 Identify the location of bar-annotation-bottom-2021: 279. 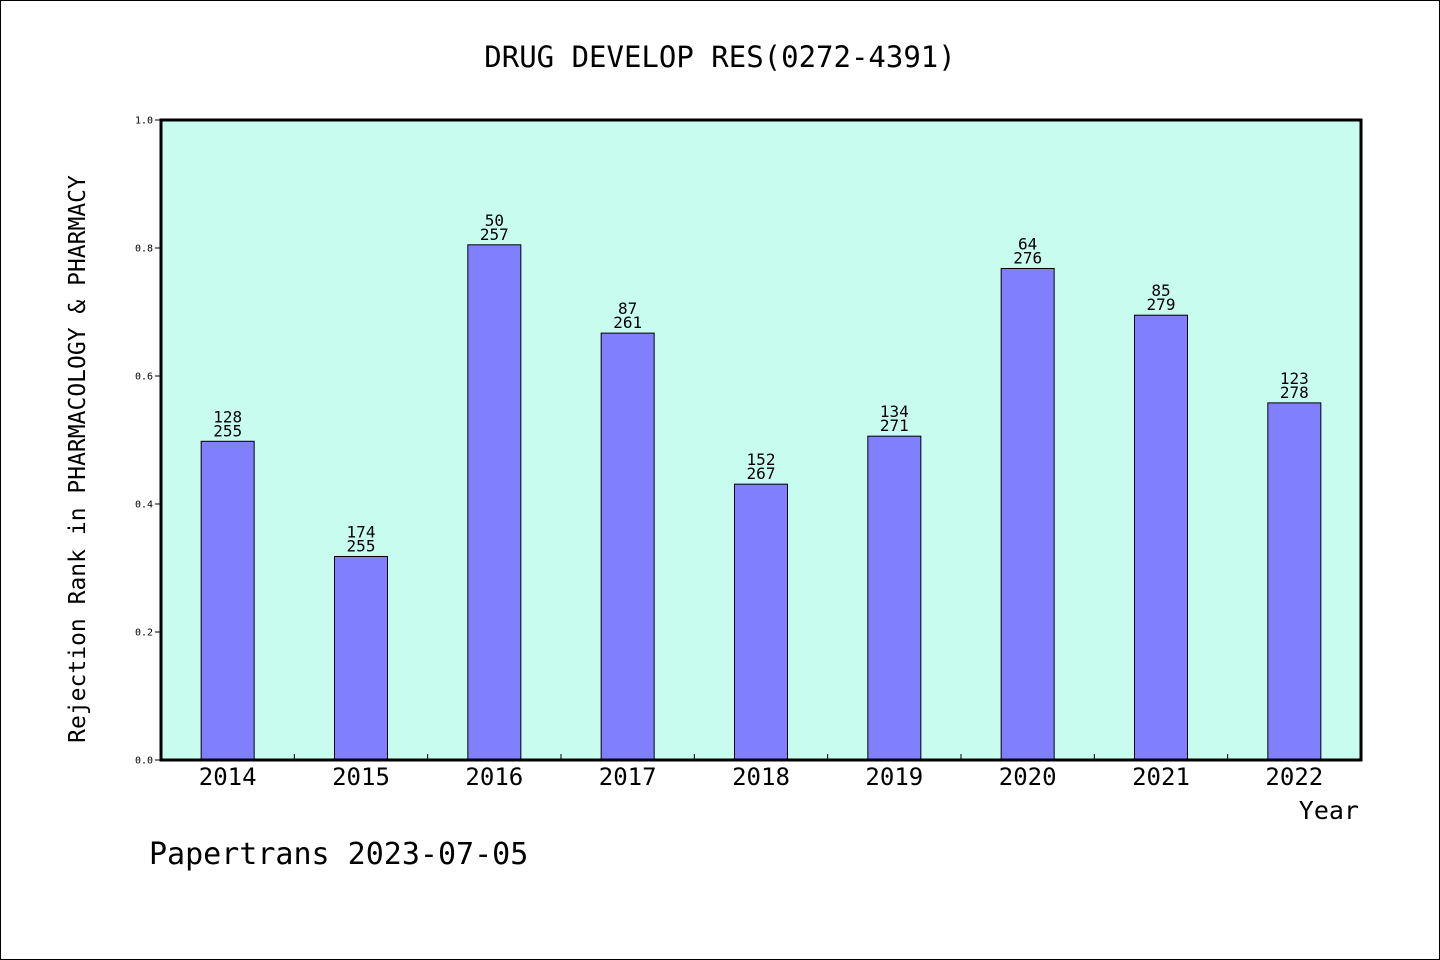
(1161, 304).